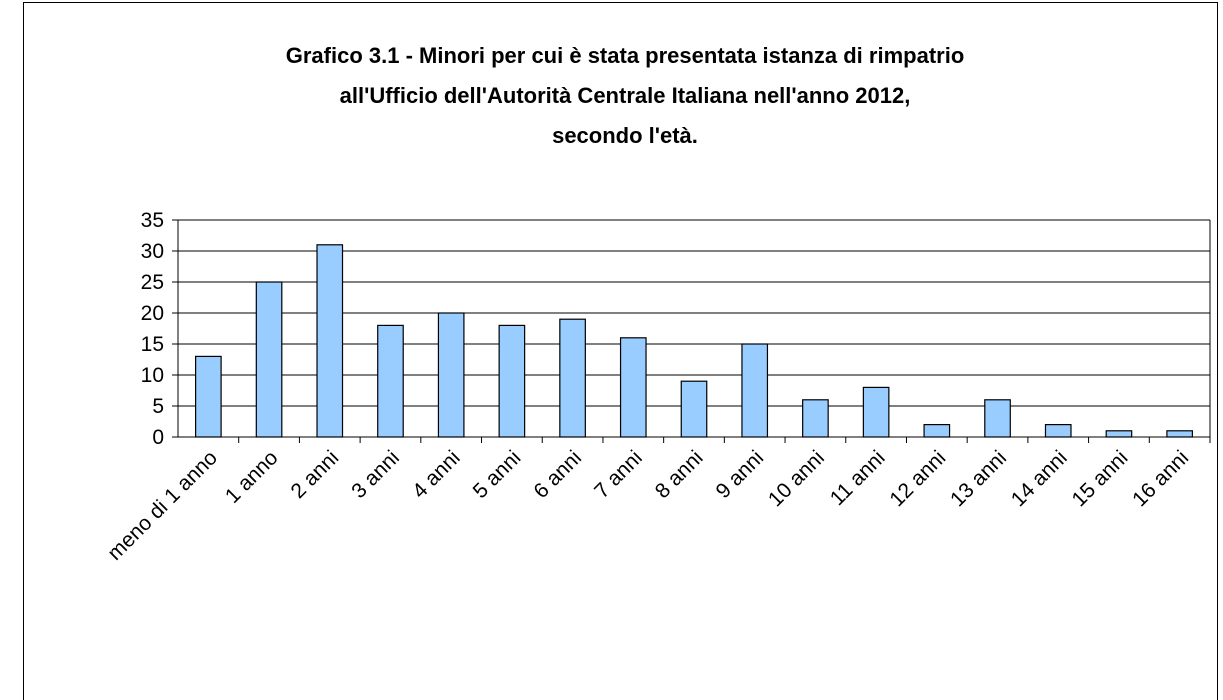  I want to click on chart-title: secondo l'età., so click(625, 135).